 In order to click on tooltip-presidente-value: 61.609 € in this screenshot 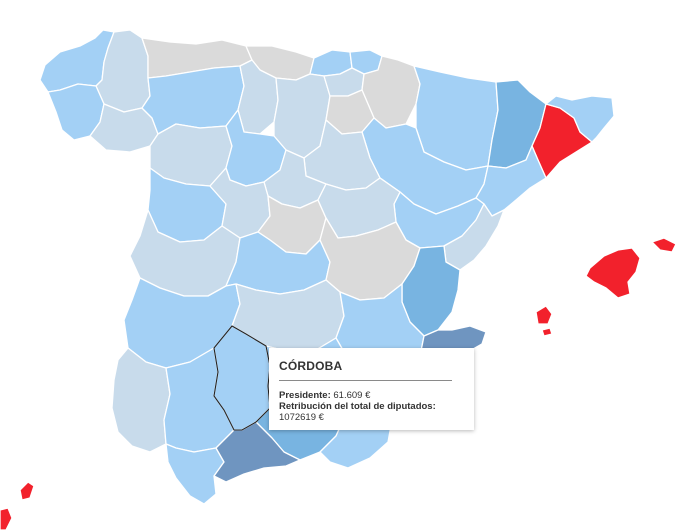, I will do `click(352, 395)`.